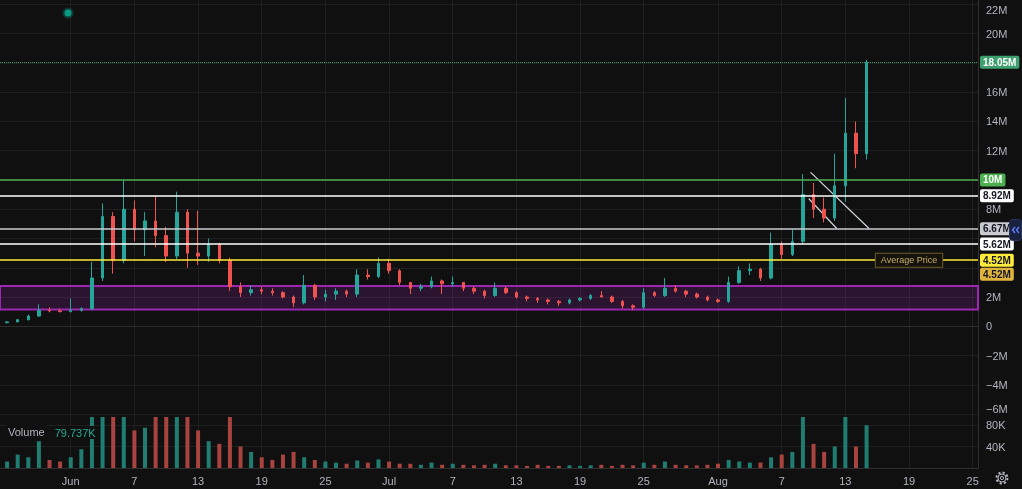 This screenshot has height=489, width=1022. Describe the element at coordinates (994, 209) in the screenshot. I see `y-tick-label: 8M` at that location.